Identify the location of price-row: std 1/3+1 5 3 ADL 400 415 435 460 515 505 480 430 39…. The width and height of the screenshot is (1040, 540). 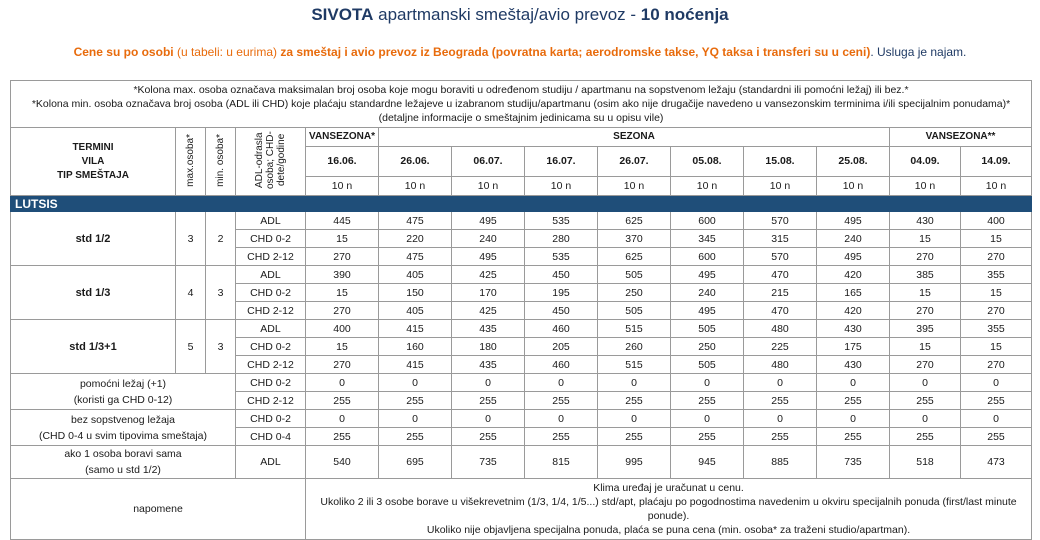
(521, 346).